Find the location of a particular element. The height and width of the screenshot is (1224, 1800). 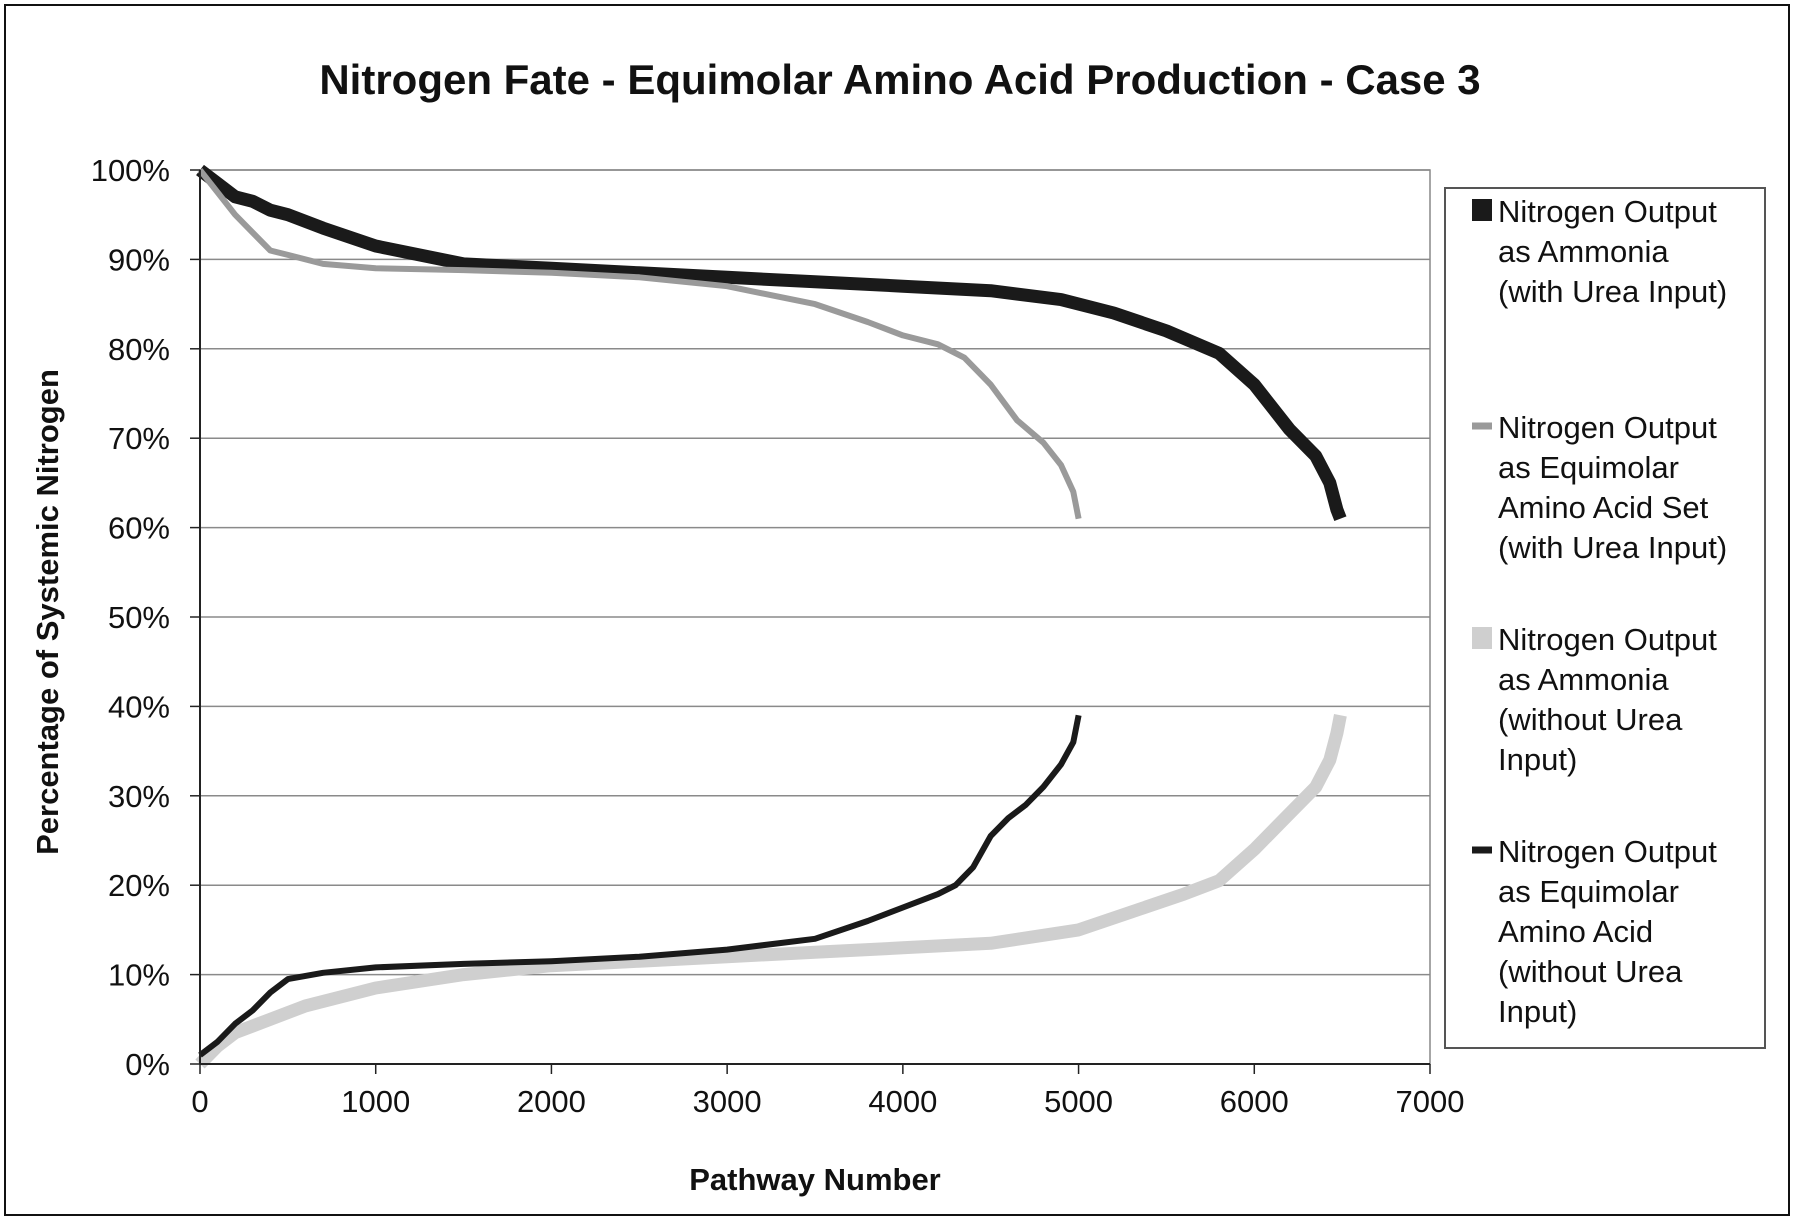

legend-label-4: Amino Acid is located at coordinates (1575, 931).